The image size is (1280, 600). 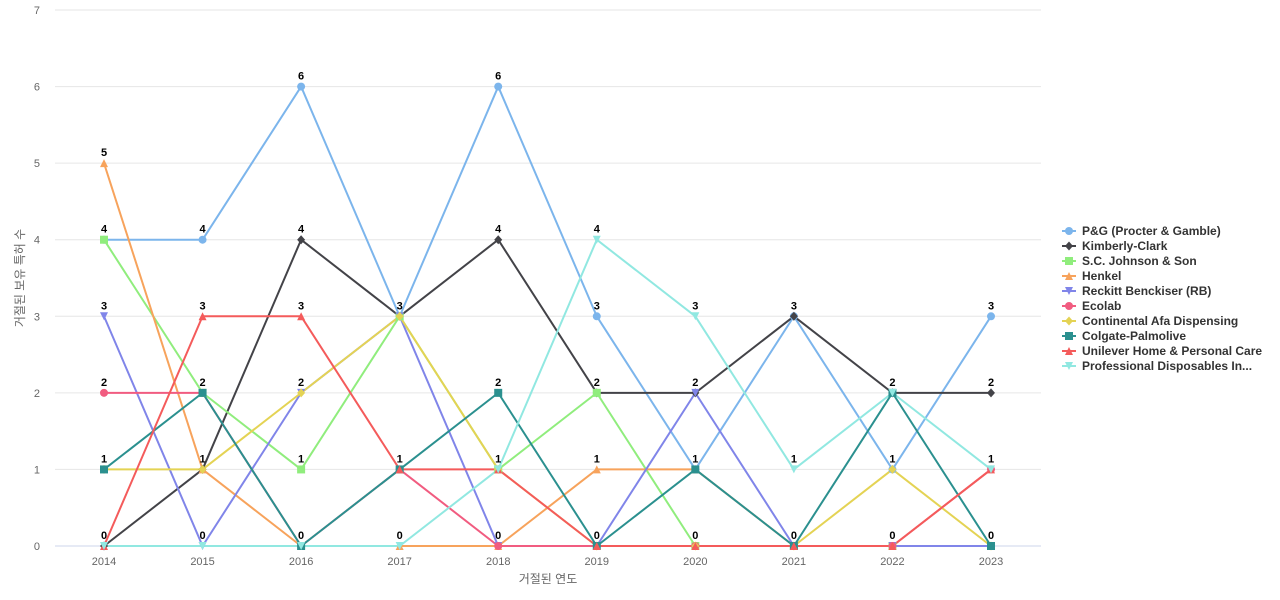 What do you see at coordinates (20, 278) in the screenshot?
I see `y-axis-title: 거절된 보유 특허 수` at bounding box center [20, 278].